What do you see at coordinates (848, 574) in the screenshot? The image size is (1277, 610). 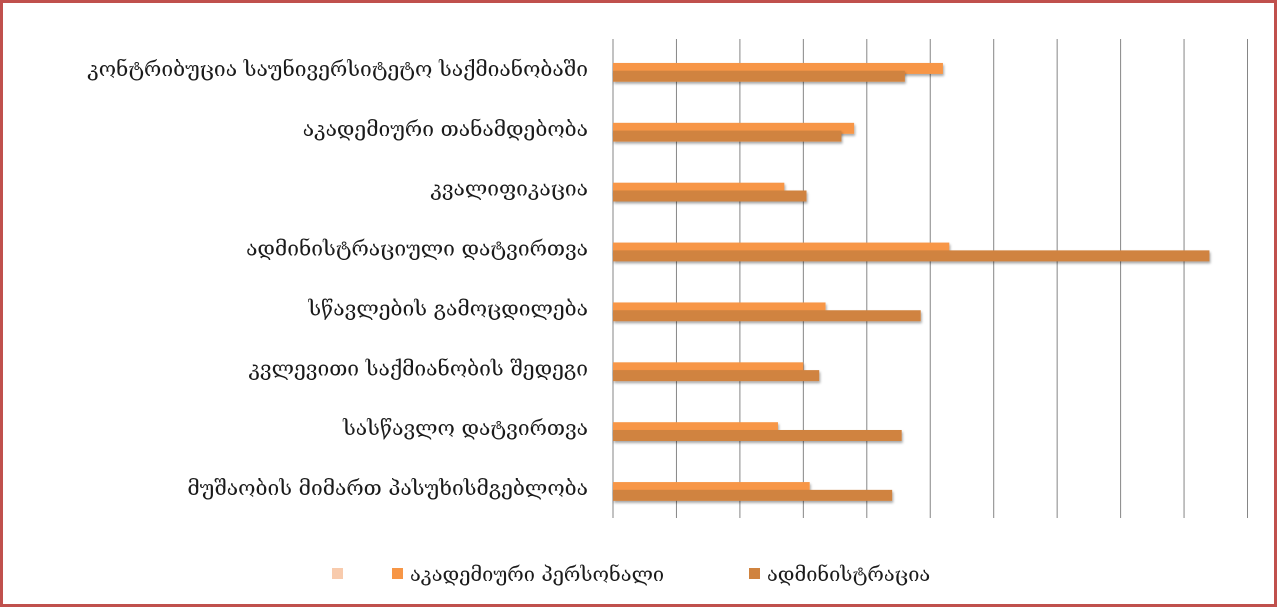 I see `legend-label: ადმინისტრაცია` at bounding box center [848, 574].